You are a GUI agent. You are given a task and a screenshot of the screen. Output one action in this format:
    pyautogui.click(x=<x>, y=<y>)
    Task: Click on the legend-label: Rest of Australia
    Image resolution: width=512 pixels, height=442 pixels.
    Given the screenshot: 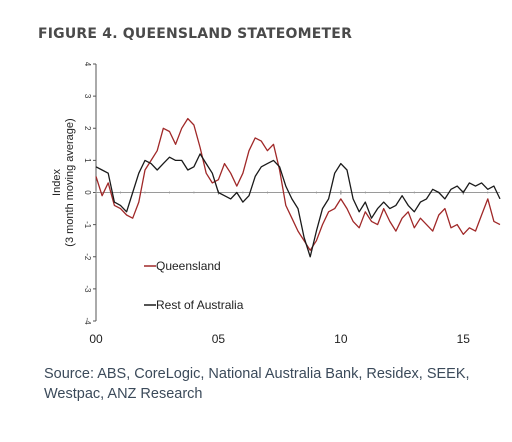 What is the action you would take?
    pyautogui.click(x=200, y=305)
    